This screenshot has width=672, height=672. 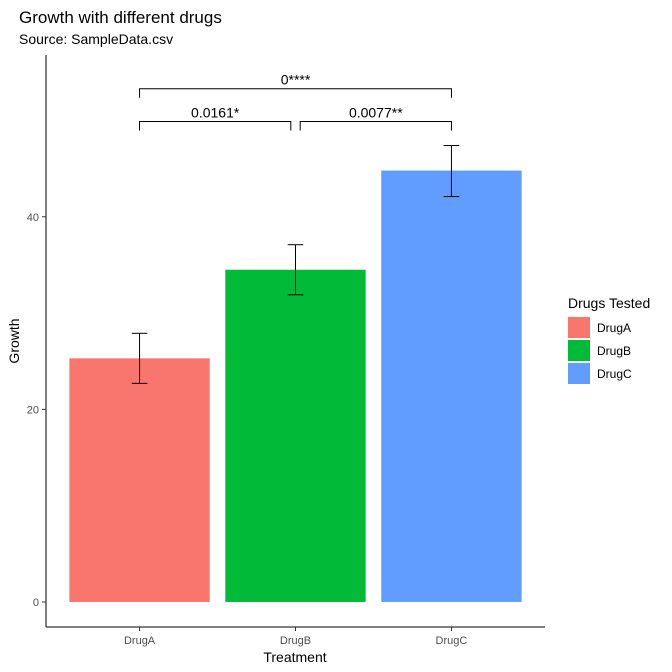 I want to click on error-bar-druga, so click(x=139, y=358).